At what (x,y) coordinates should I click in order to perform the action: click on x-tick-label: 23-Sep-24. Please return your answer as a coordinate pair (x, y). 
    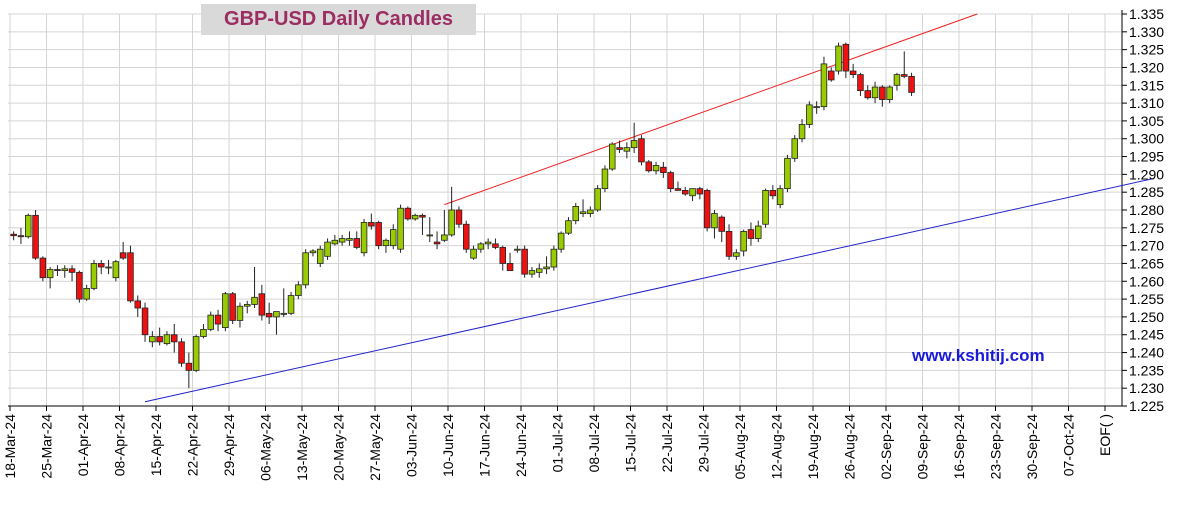
    Looking at the image, I should click on (996, 447).